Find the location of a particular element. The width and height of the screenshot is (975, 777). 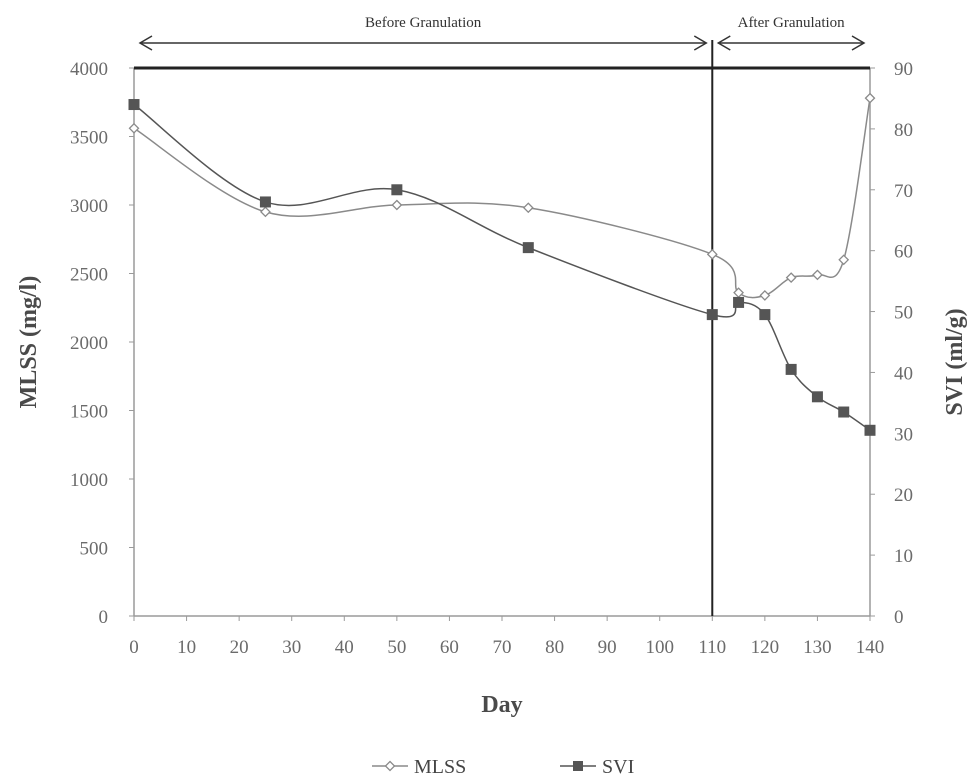

legend: MLSS SVI is located at coordinates (503, 766).